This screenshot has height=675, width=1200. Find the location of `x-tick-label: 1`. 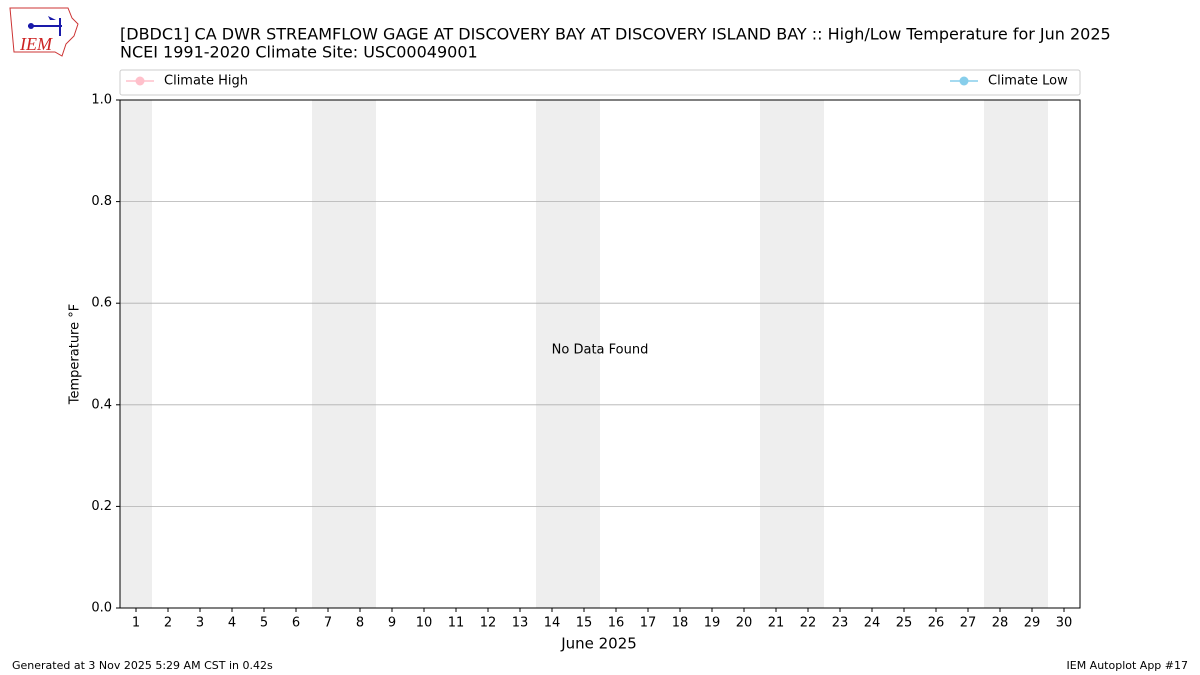

x-tick-label: 1 is located at coordinates (136, 623).